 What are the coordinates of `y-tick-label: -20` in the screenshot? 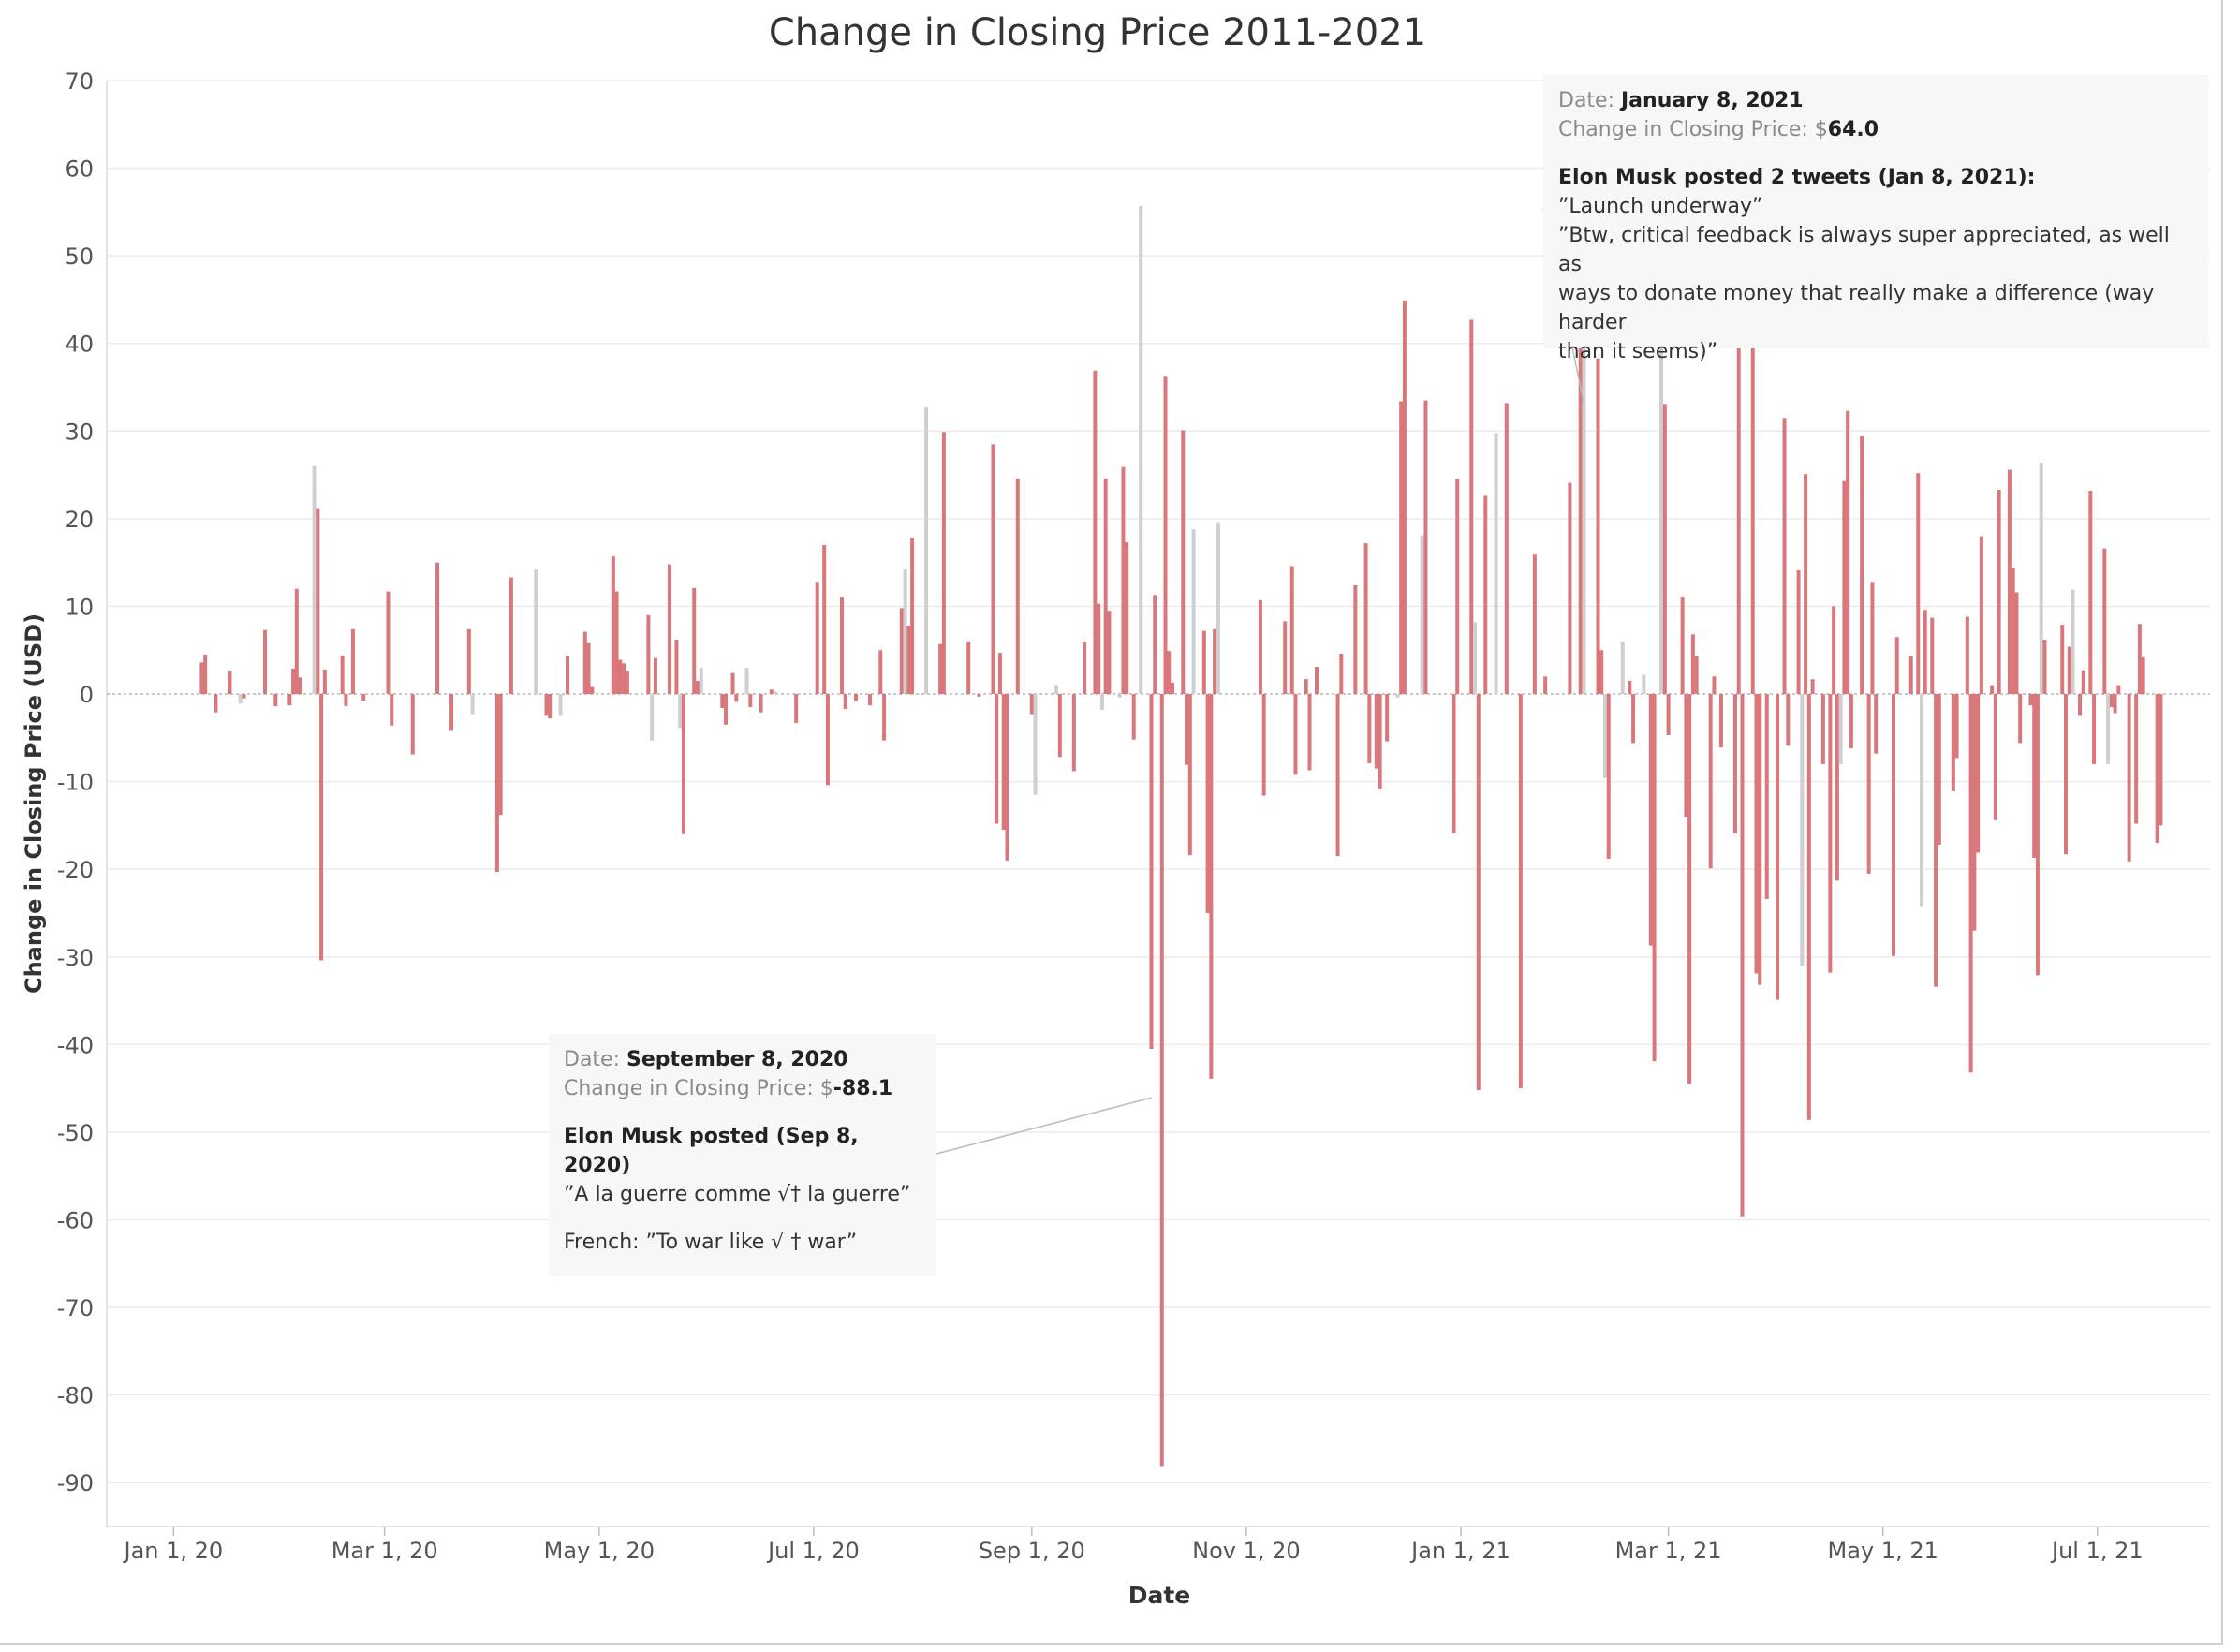 It's located at (75, 870).